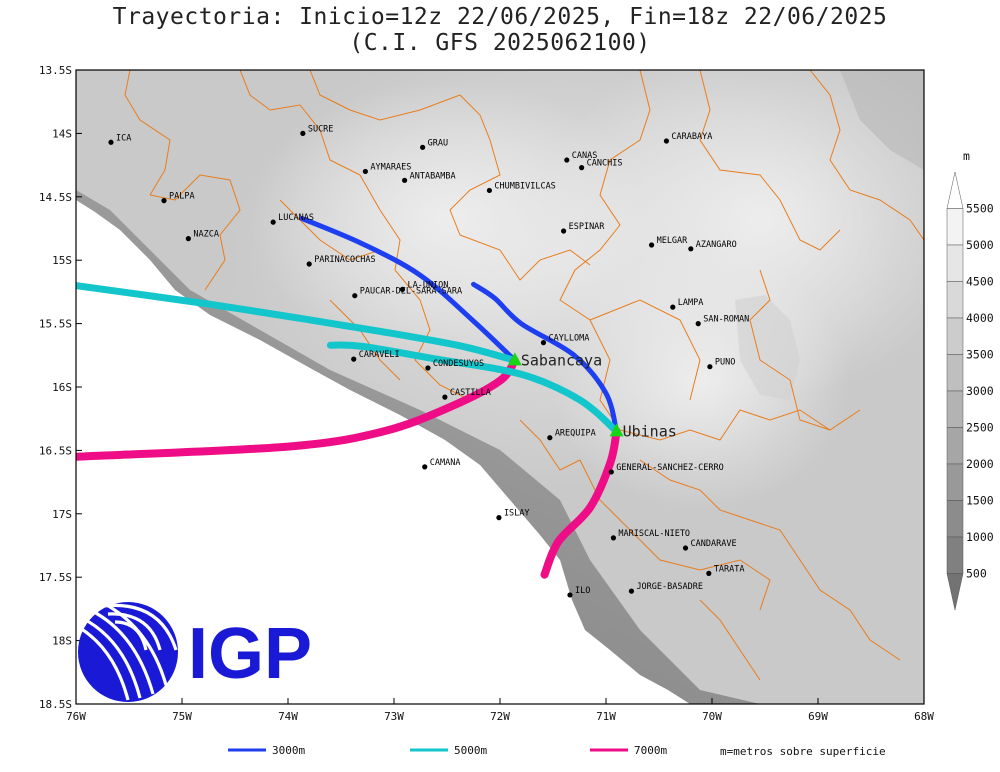 The height and width of the screenshot is (772, 1000). Describe the element at coordinates (182, 197) in the screenshot. I see `province-label: PALPA` at that location.